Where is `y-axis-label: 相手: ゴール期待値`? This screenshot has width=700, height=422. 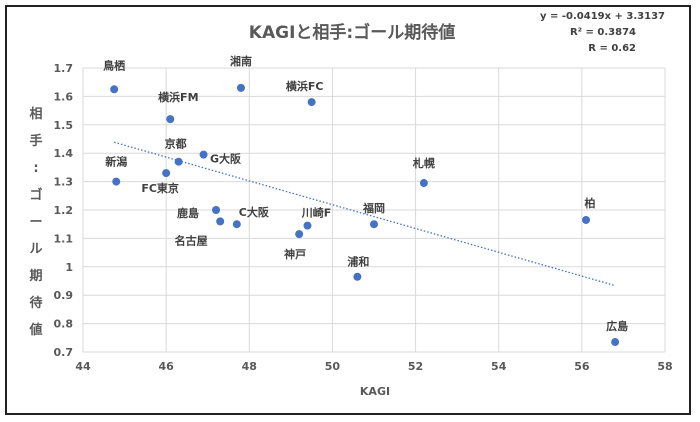 y-axis-label: 相手: ゴール期待値 is located at coordinates (35, 222).